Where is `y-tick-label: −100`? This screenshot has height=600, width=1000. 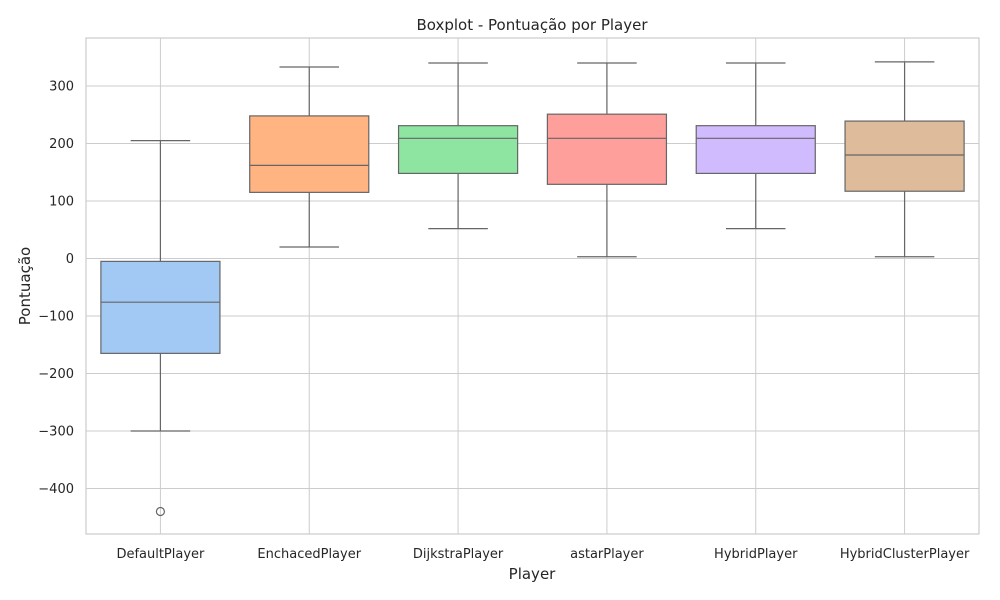 y-tick-label: −100 is located at coordinates (56, 317).